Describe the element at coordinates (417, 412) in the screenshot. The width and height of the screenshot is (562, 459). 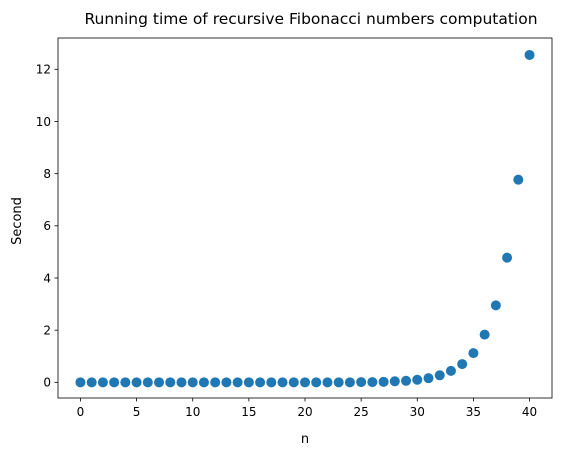
I see `x-tick-label: 30` at that location.